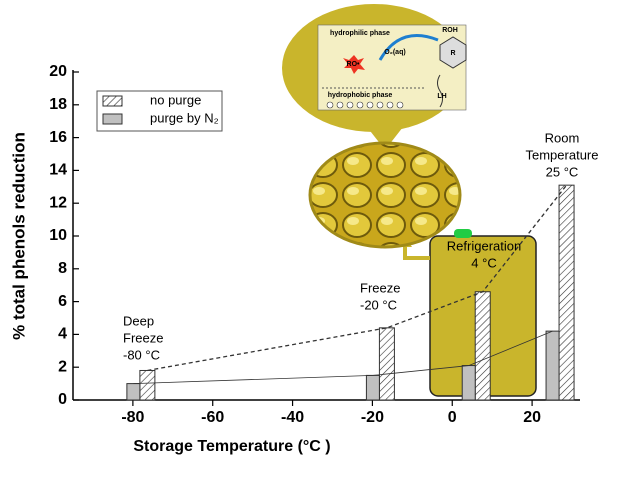  What do you see at coordinates (343, 357) in the screenshot?
I see `trend-line` at bounding box center [343, 357].